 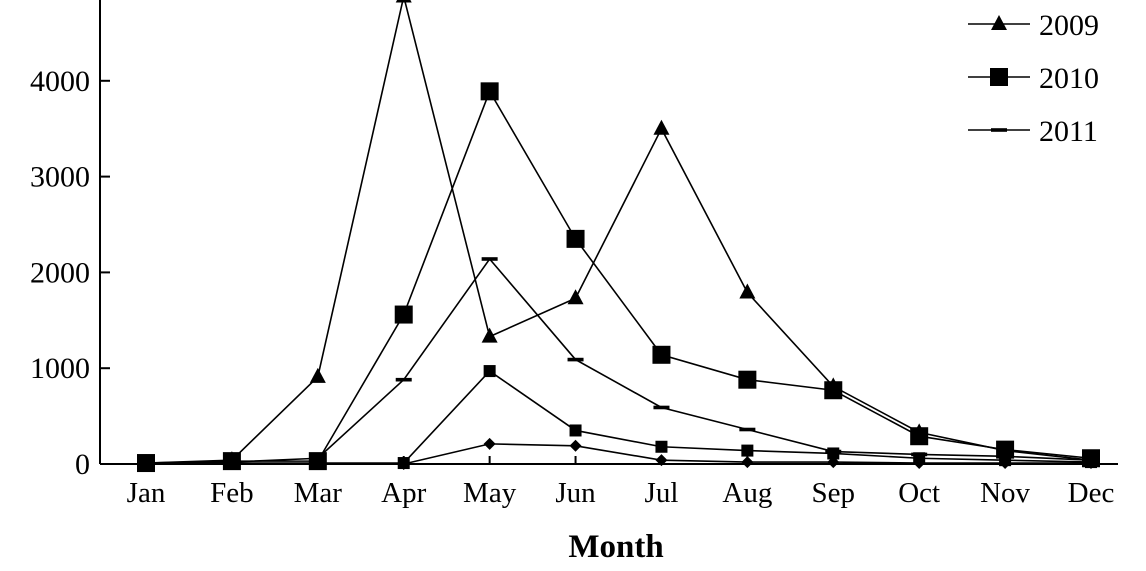 What do you see at coordinates (1033, 25) in the screenshot?
I see `legend-item-2009: 2009` at bounding box center [1033, 25].